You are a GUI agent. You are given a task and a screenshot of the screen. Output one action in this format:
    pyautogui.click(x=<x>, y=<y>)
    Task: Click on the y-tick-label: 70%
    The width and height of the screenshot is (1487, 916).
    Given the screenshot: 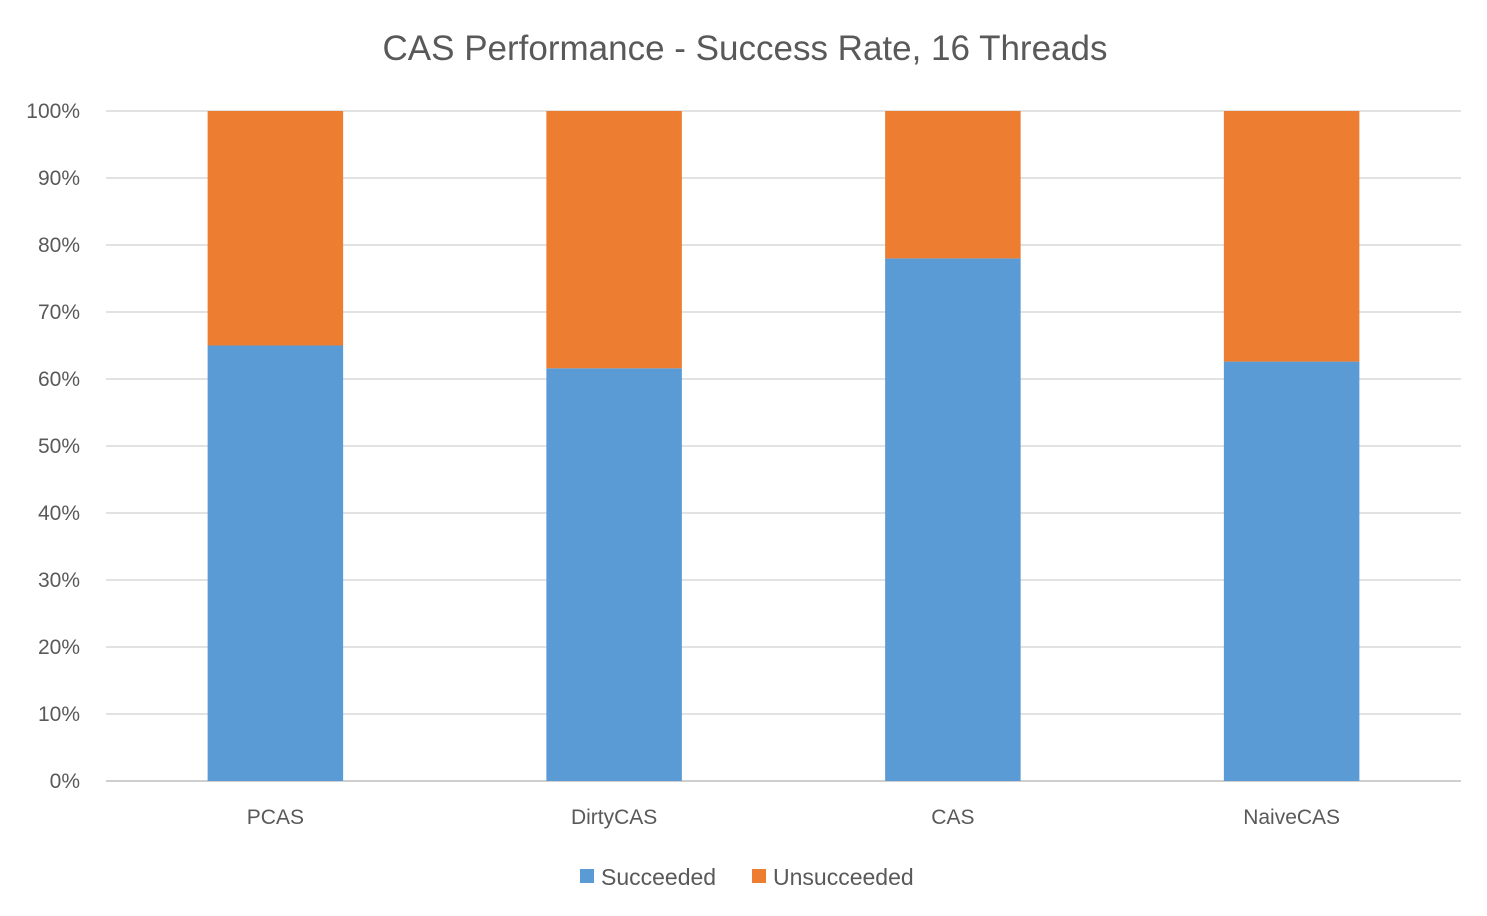 What is the action you would take?
    pyautogui.click(x=59, y=312)
    